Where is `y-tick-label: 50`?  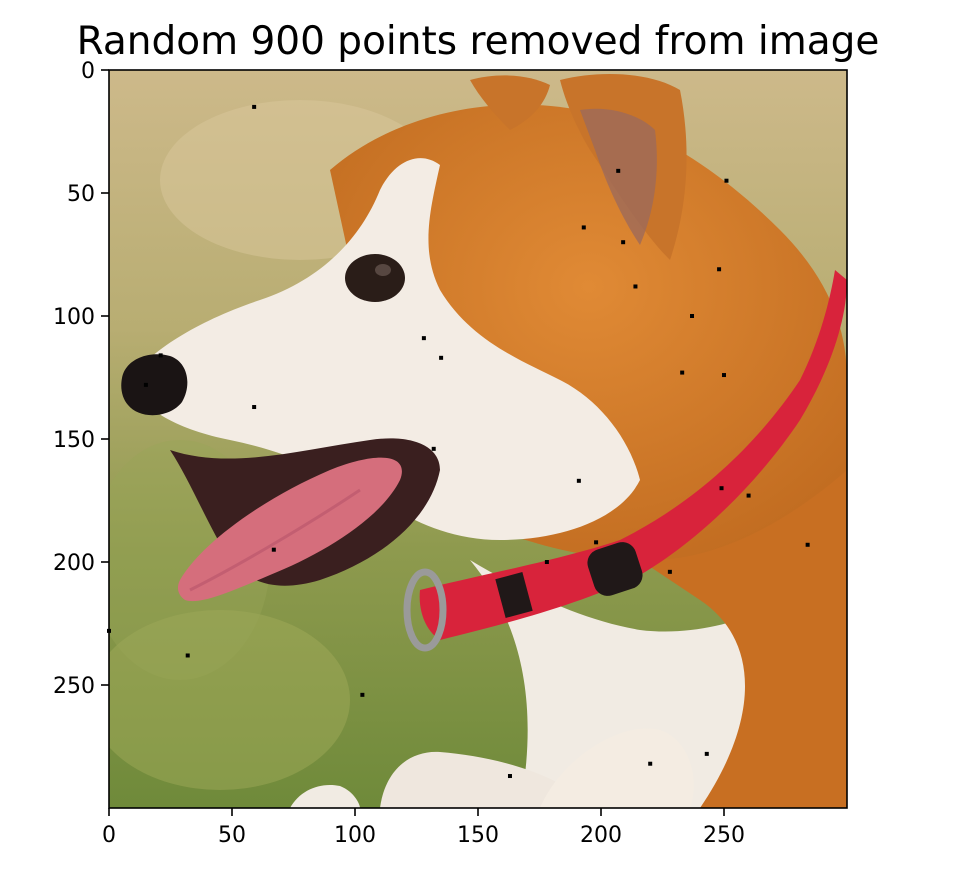 y-tick-label: 50 is located at coordinates (81, 194).